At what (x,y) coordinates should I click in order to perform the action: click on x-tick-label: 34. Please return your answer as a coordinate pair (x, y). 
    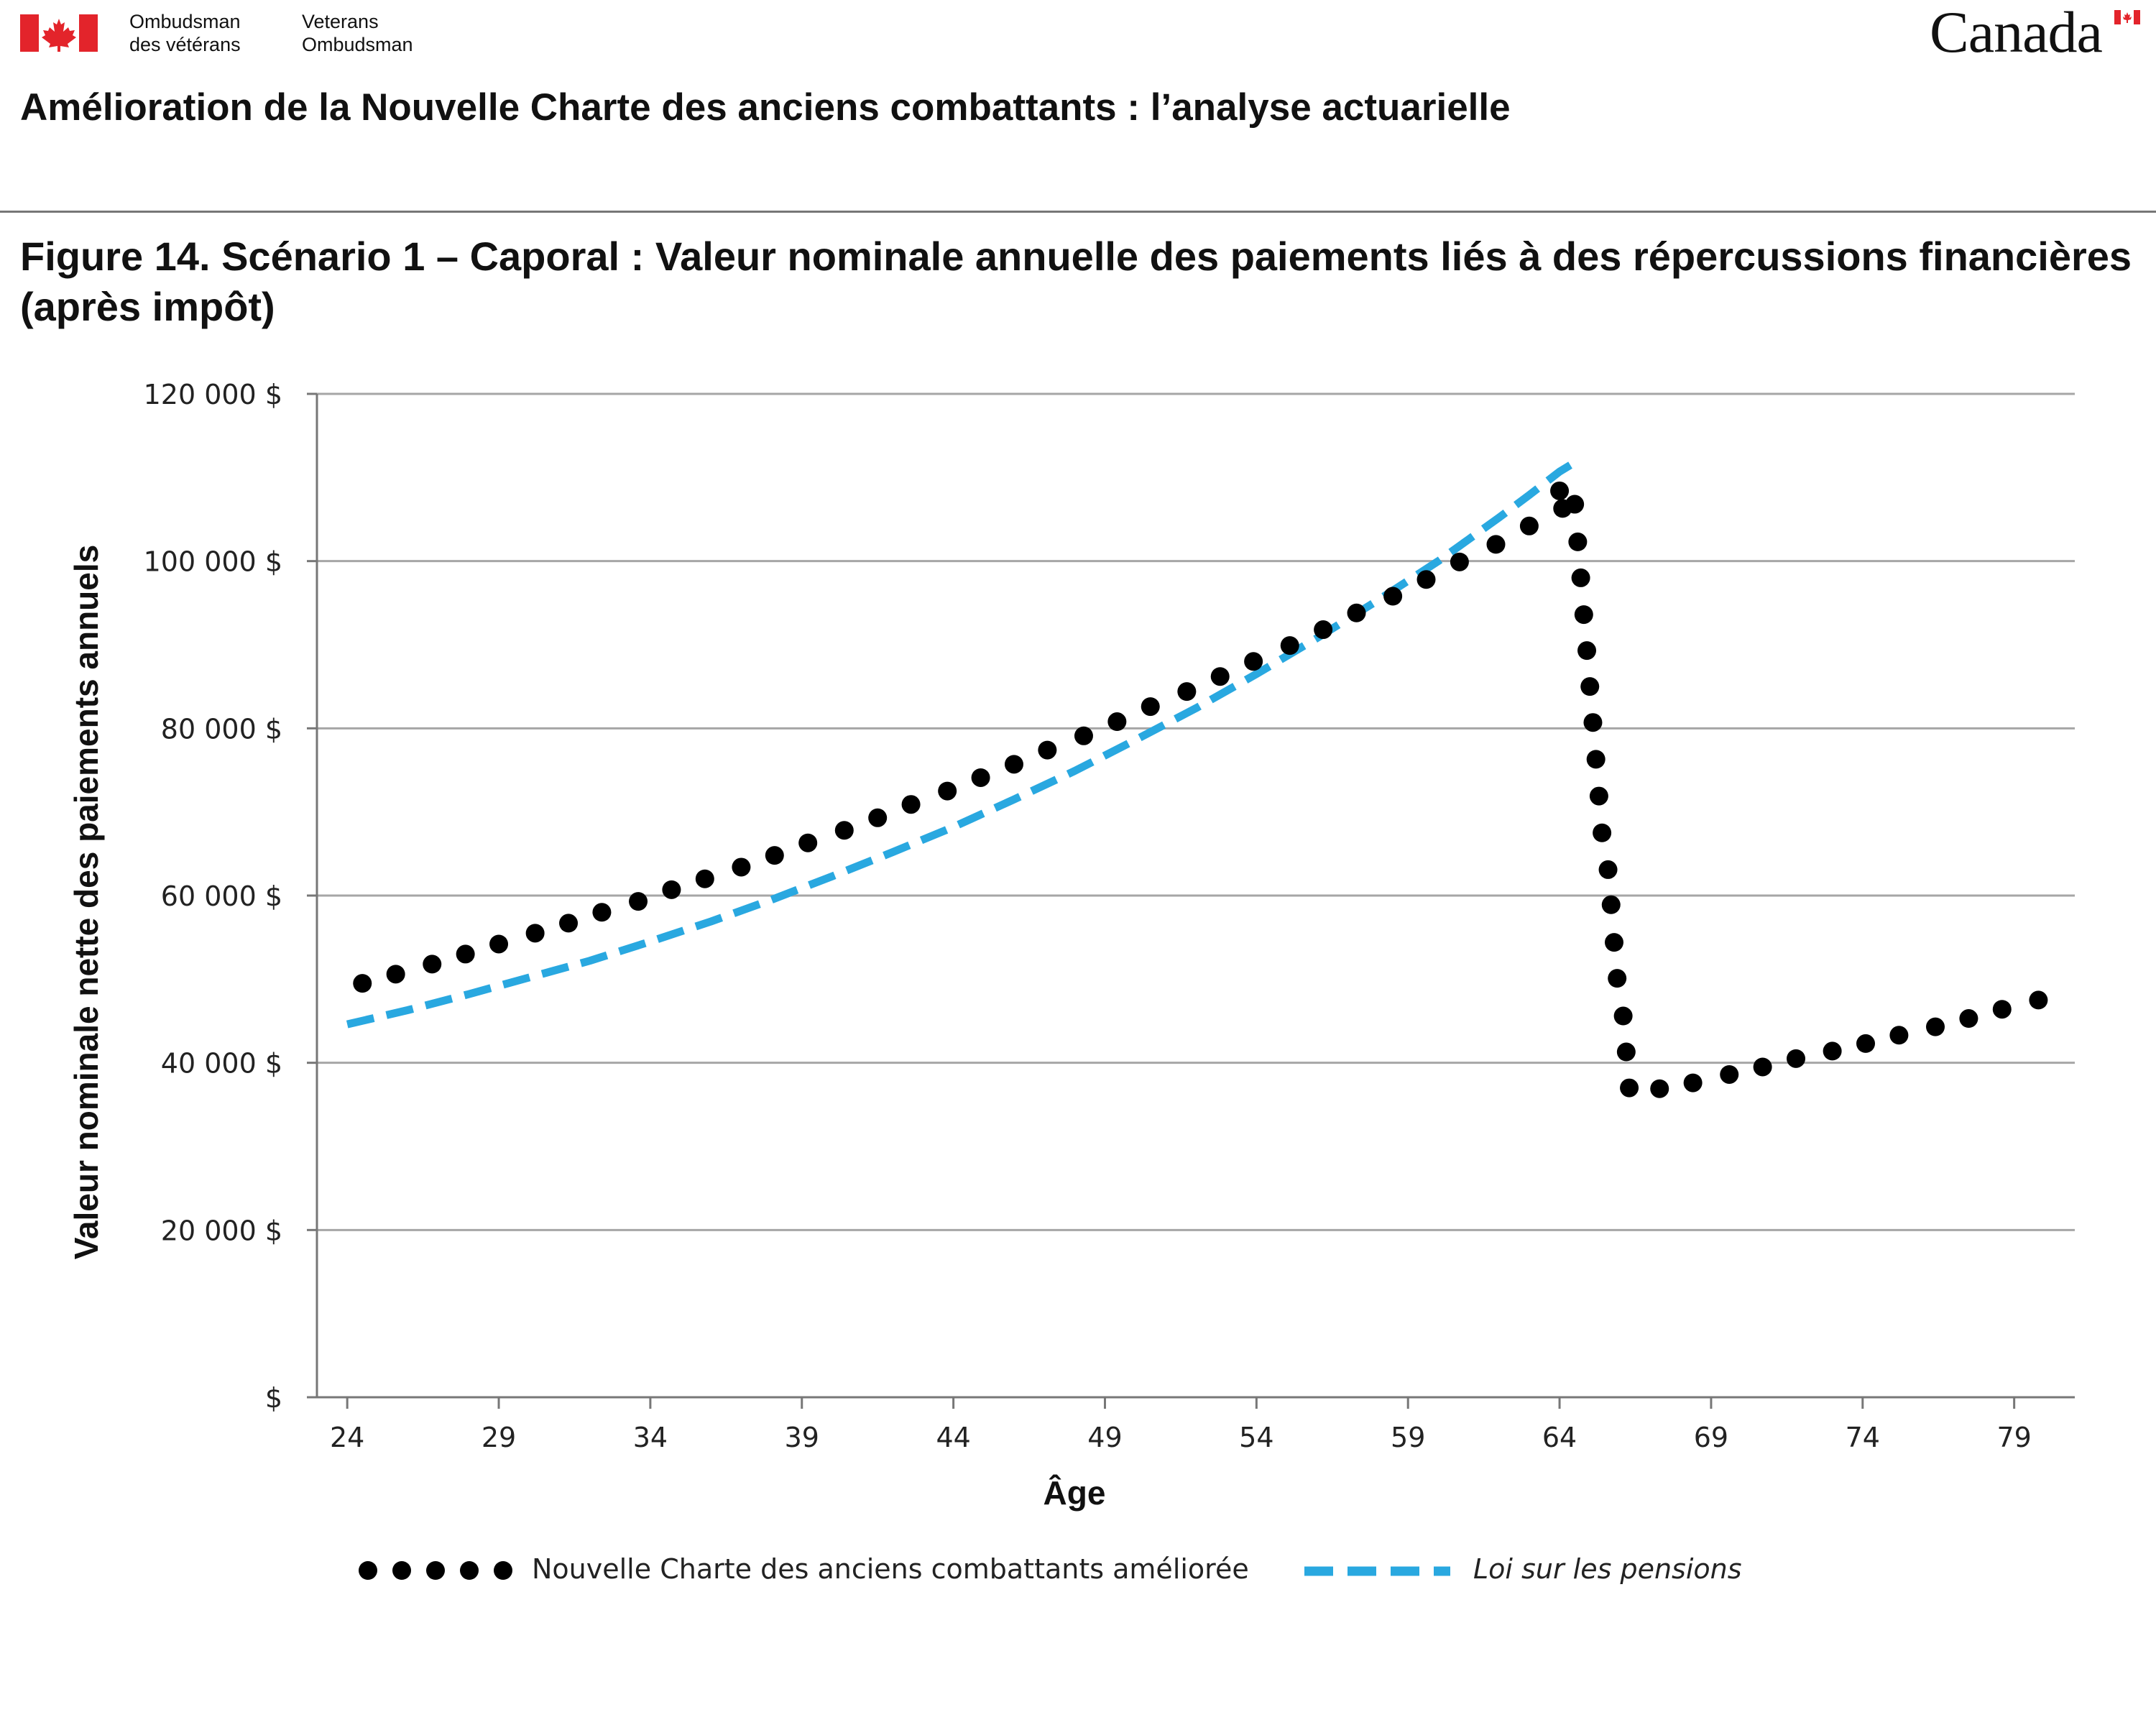
    Looking at the image, I should click on (650, 1437).